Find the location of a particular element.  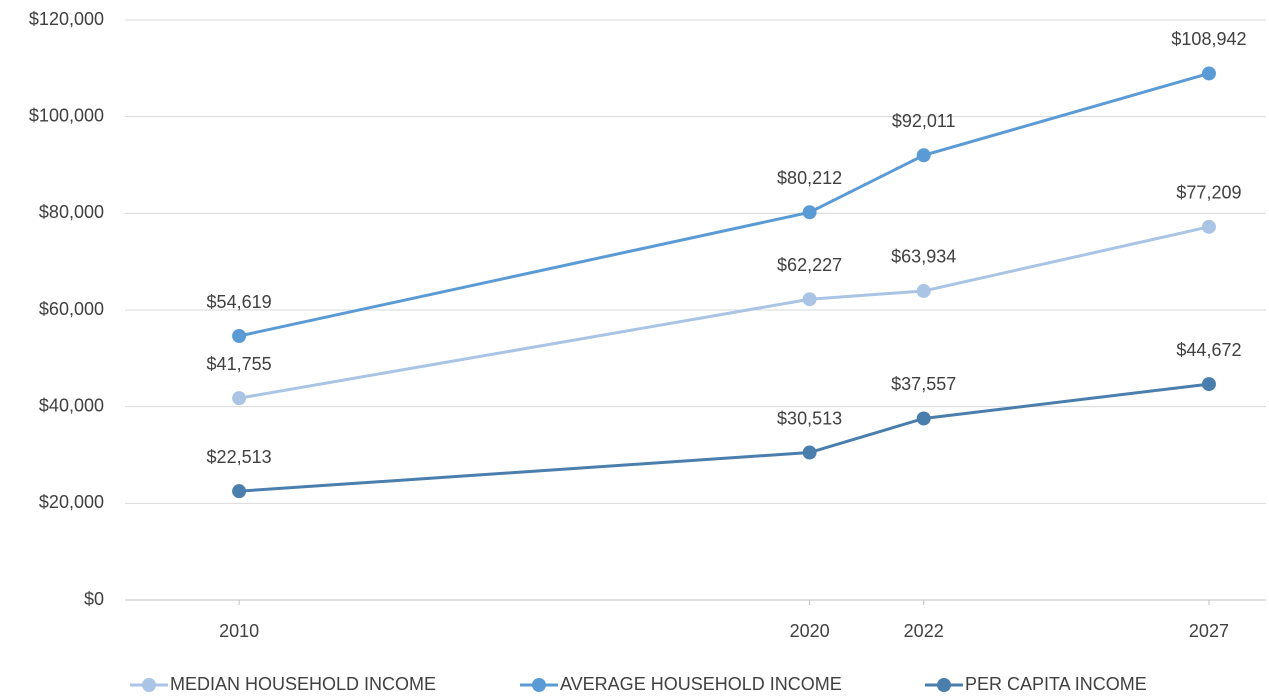

series-line is located at coordinates (724, 437).